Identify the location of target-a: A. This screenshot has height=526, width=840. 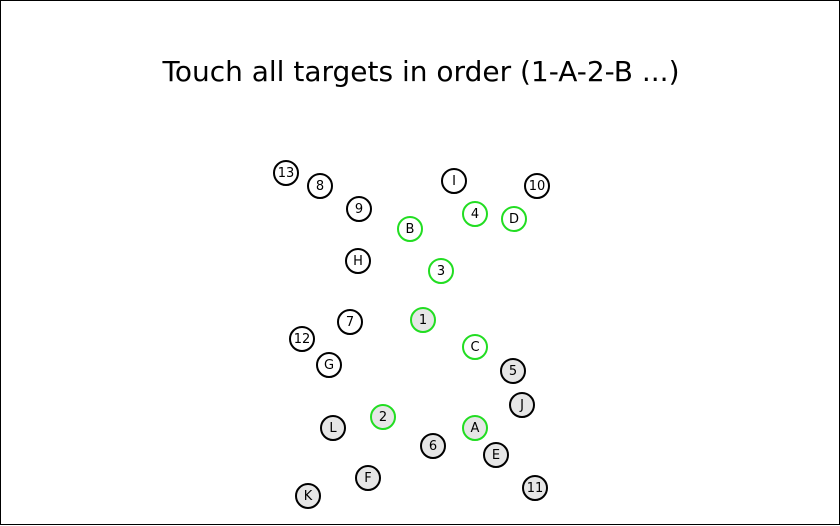
(475, 428).